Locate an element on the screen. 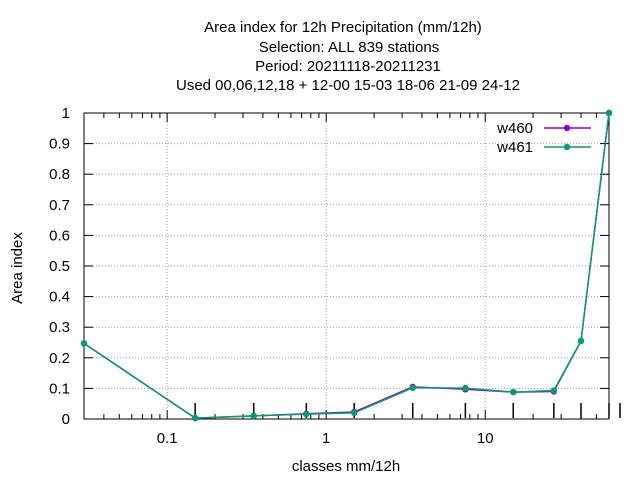 The image size is (640, 480). y-tick-label: 0.8 is located at coordinates (59, 174).